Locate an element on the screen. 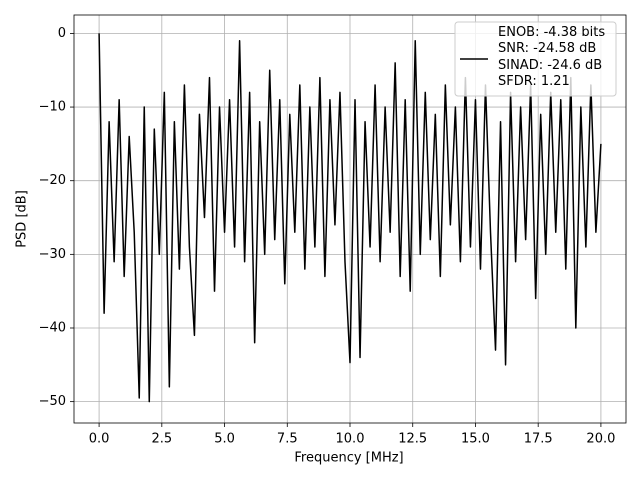  x-axis-label: Frequency [MHz] is located at coordinates (348, 458).